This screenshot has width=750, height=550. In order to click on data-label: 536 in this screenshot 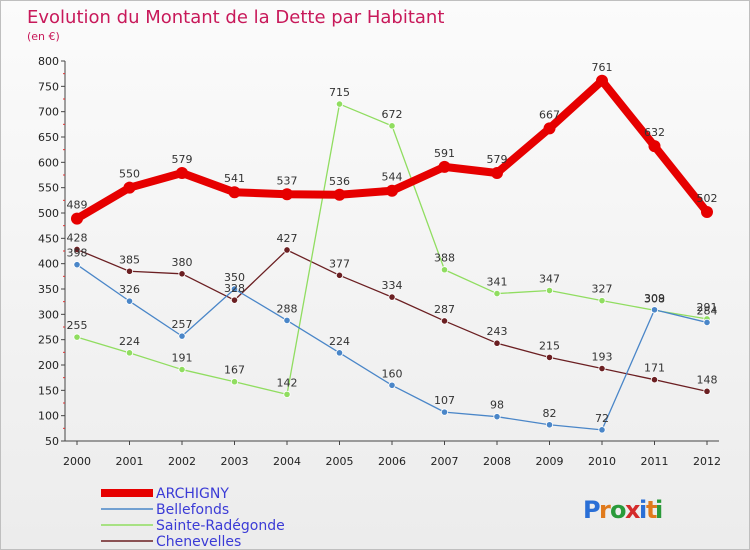, I will do `click(339, 181)`.